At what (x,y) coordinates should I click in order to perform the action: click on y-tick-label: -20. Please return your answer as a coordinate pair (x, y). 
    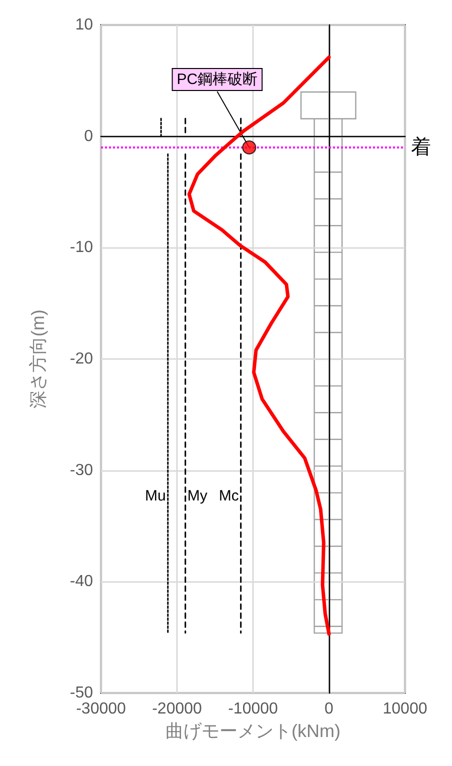
    Looking at the image, I should click on (82, 359).